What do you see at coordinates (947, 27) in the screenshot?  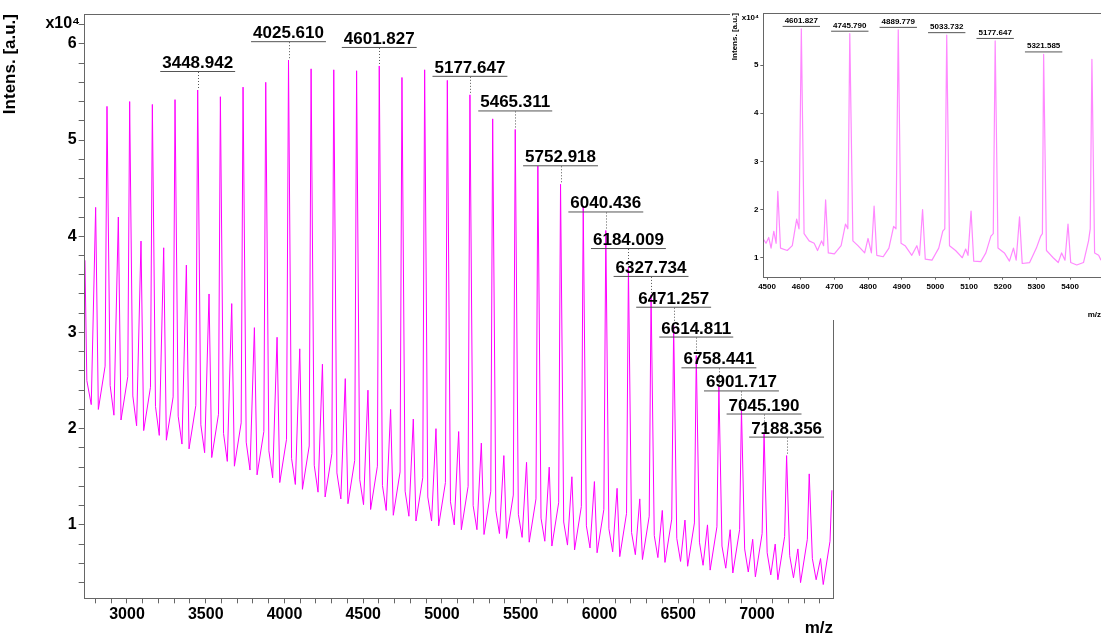 I see `annotation: 5033.732` at bounding box center [947, 27].